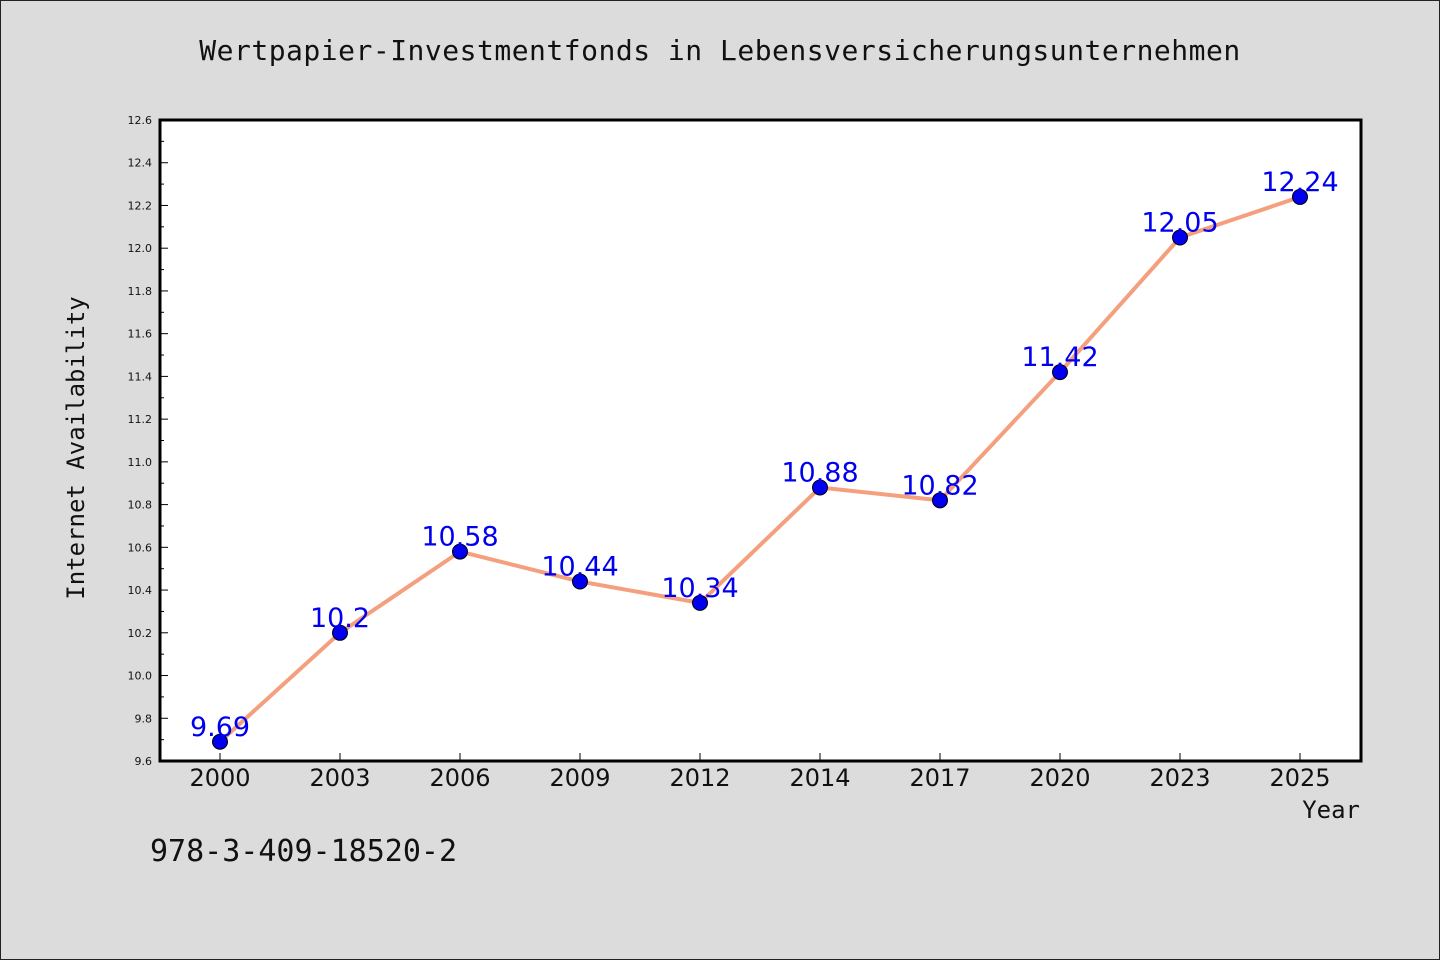  Describe the element at coordinates (939, 485) in the screenshot. I see `data-label: 10.82` at that location.